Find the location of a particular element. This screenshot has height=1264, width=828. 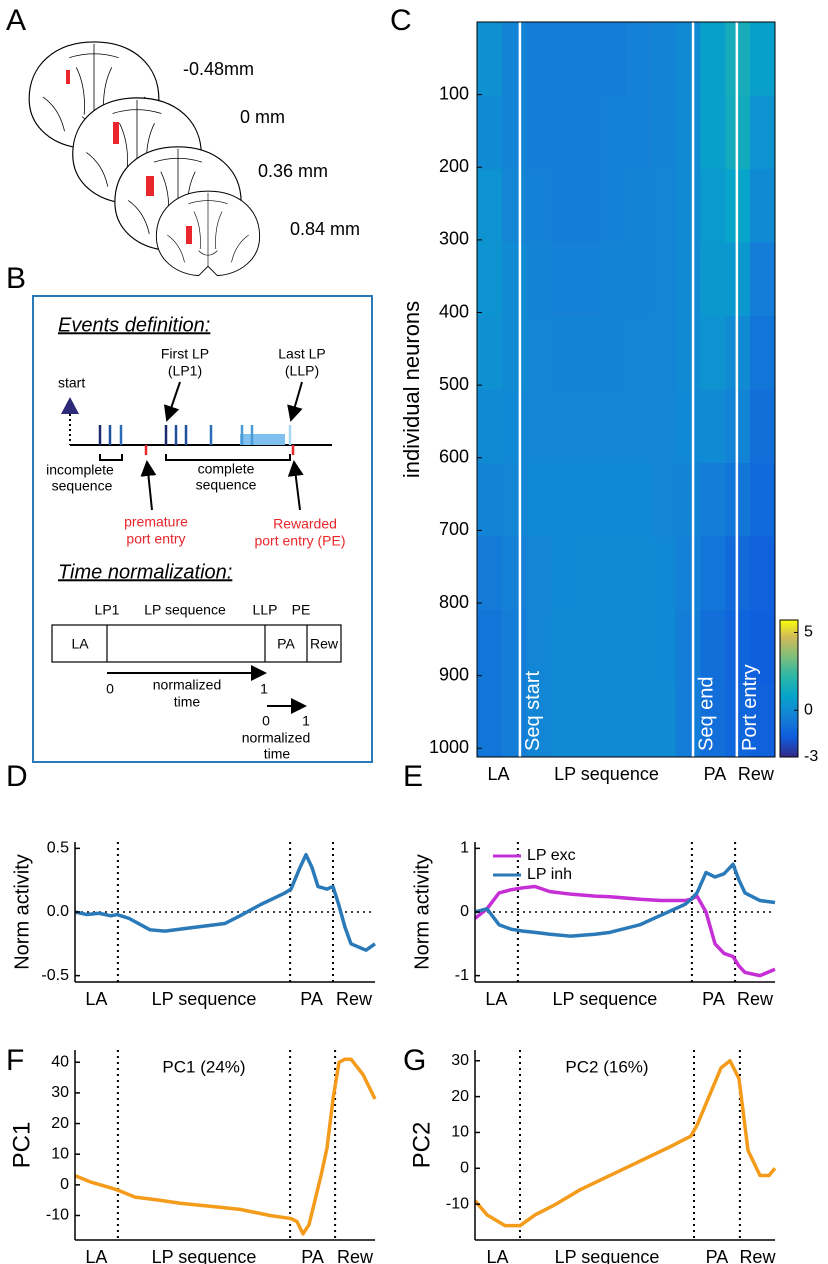

y-tick-label: 500 is located at coordinates (454, 384).